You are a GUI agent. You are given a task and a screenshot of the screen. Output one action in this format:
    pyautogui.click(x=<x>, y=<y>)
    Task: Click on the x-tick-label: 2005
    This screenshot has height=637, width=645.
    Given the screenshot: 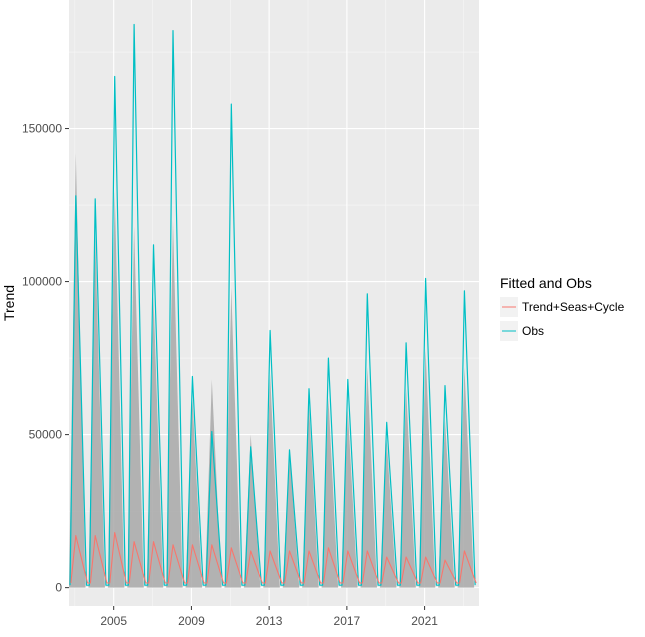 What is the action you would take?
    pyautogui.click(x=113, y=621)
    